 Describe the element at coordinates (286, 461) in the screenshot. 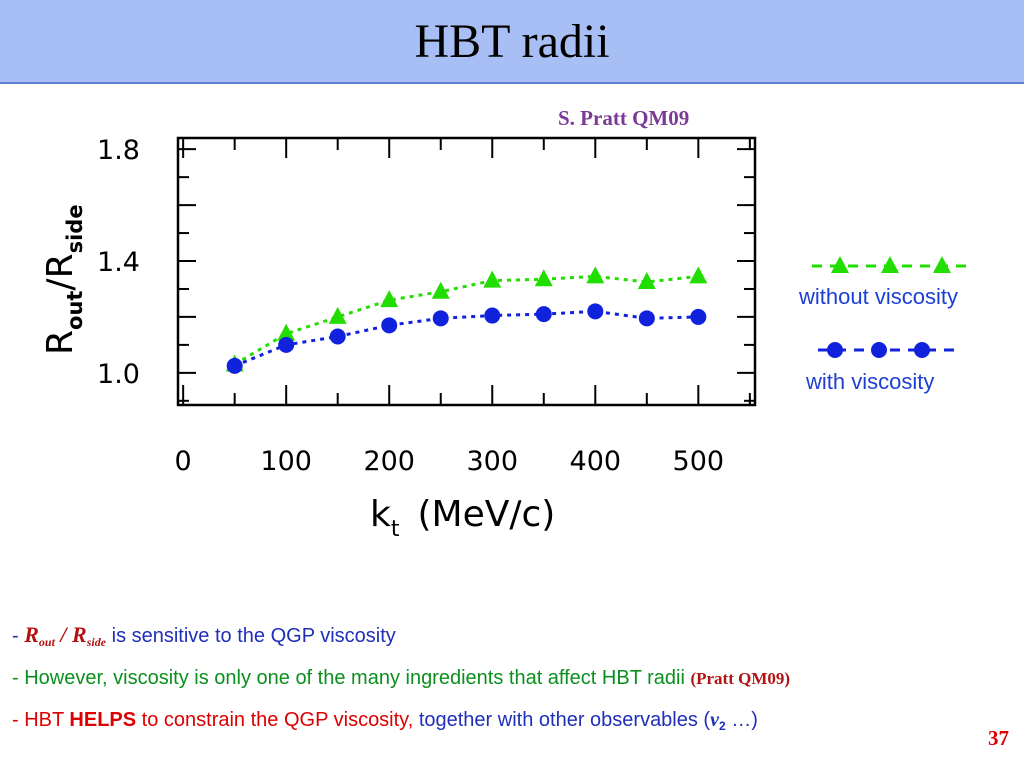

I see `x-tick-label: 100` at that location.